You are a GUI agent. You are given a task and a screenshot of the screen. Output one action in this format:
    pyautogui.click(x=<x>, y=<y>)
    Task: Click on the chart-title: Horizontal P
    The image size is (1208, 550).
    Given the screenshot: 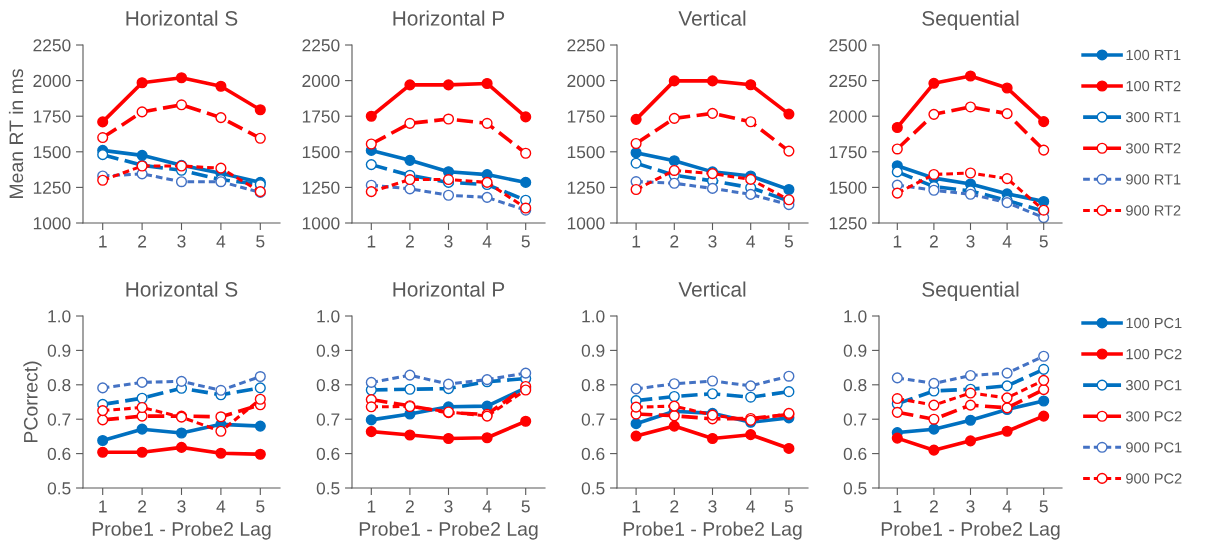 What is the action you would take?
    pyautogui.click(x=449, y=18)
    